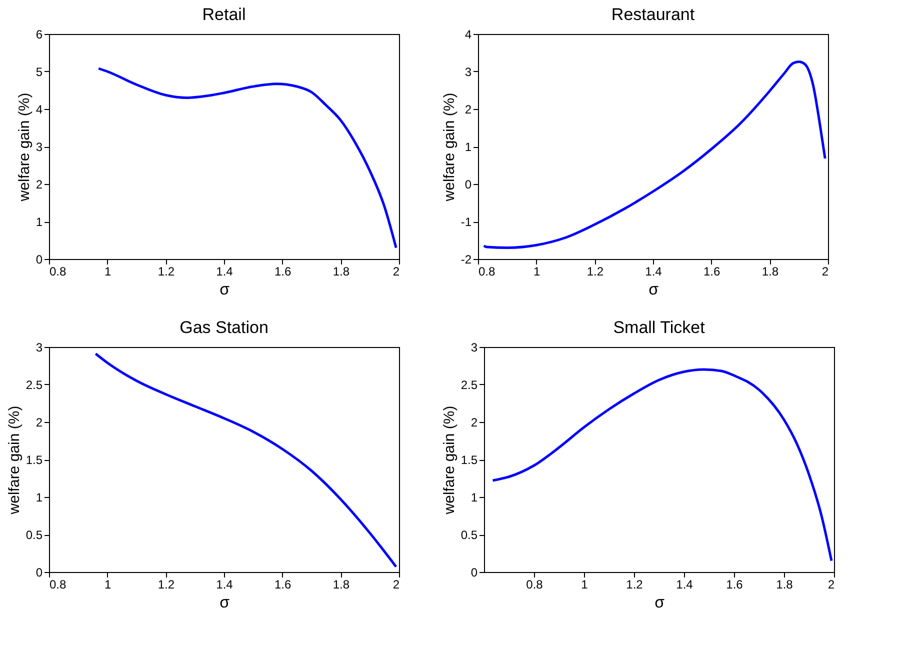 The height and width of the screenshot is (649, 898). What do you see at coordinates (39, 72) in the screenshot?
I see `y-tick-label: 5` at bounding box center [39, 72].